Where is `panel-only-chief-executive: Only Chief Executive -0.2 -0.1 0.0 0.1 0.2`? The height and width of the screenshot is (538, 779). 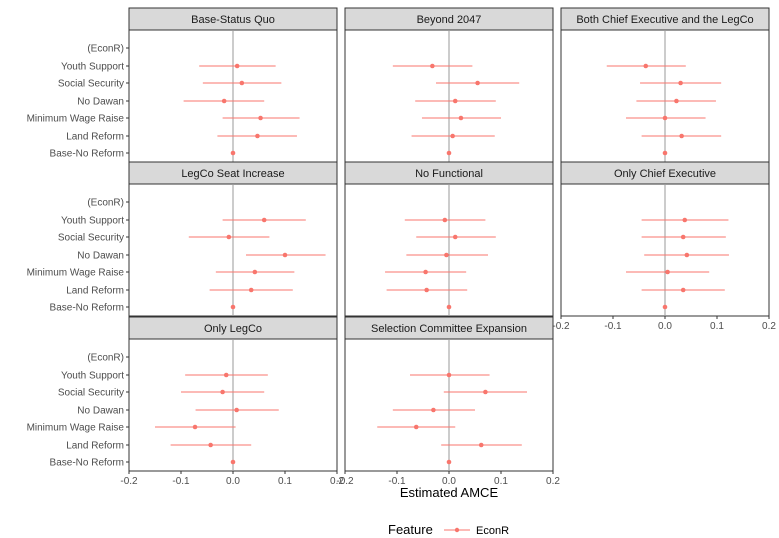 panel-only-chief-executive: Only Chief Executive -0.2 -0.1 0.0 0.1 0.2 is located at coordinates (664, 246).